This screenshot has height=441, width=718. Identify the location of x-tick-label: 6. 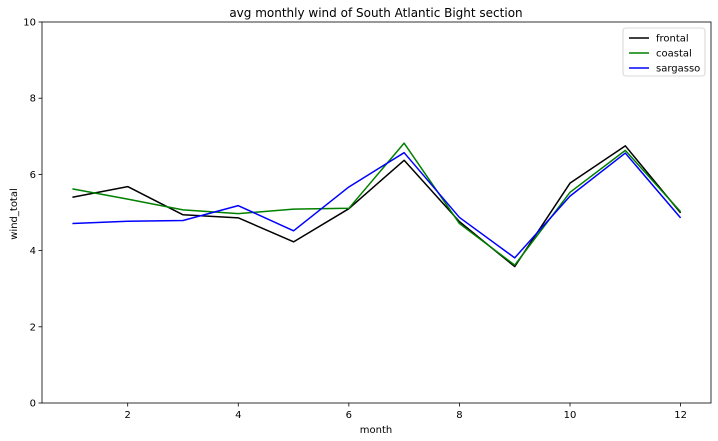
(349, 415).